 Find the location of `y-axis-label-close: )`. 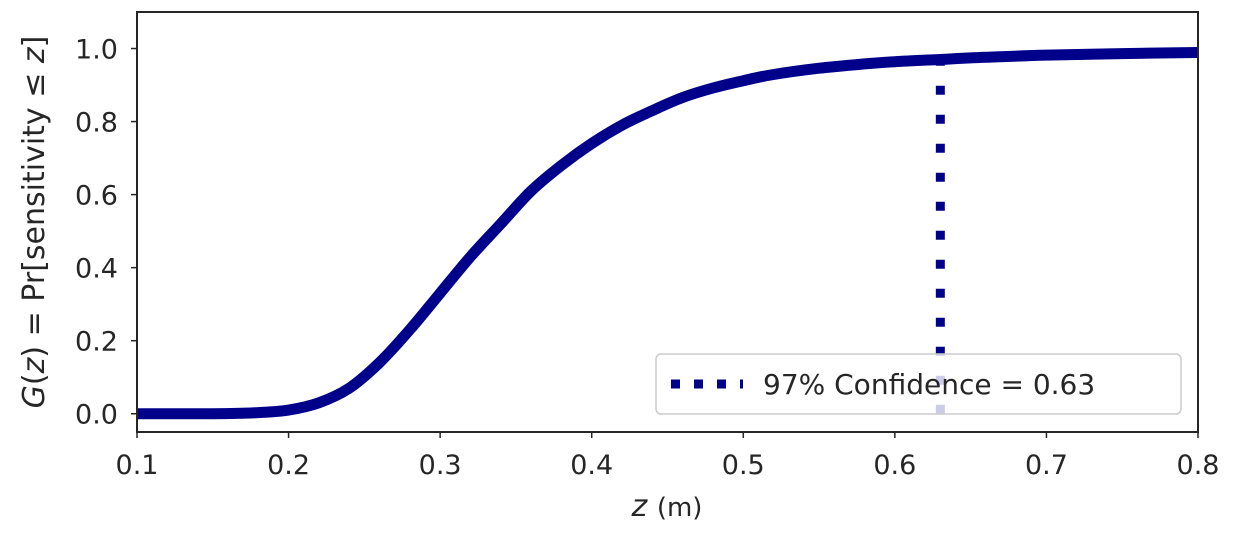

y-axis-label-close: ) is located at coordinates (34, 352).